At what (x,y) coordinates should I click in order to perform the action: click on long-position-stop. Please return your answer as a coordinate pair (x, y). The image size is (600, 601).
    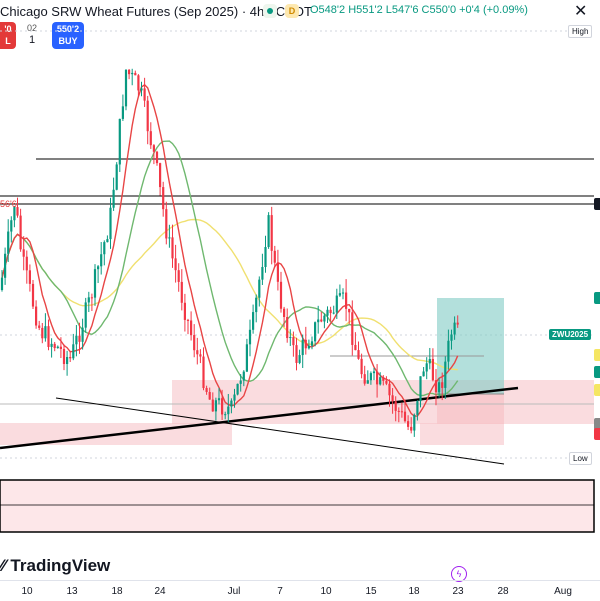
    Looking at the image, I should click on (470, 409).